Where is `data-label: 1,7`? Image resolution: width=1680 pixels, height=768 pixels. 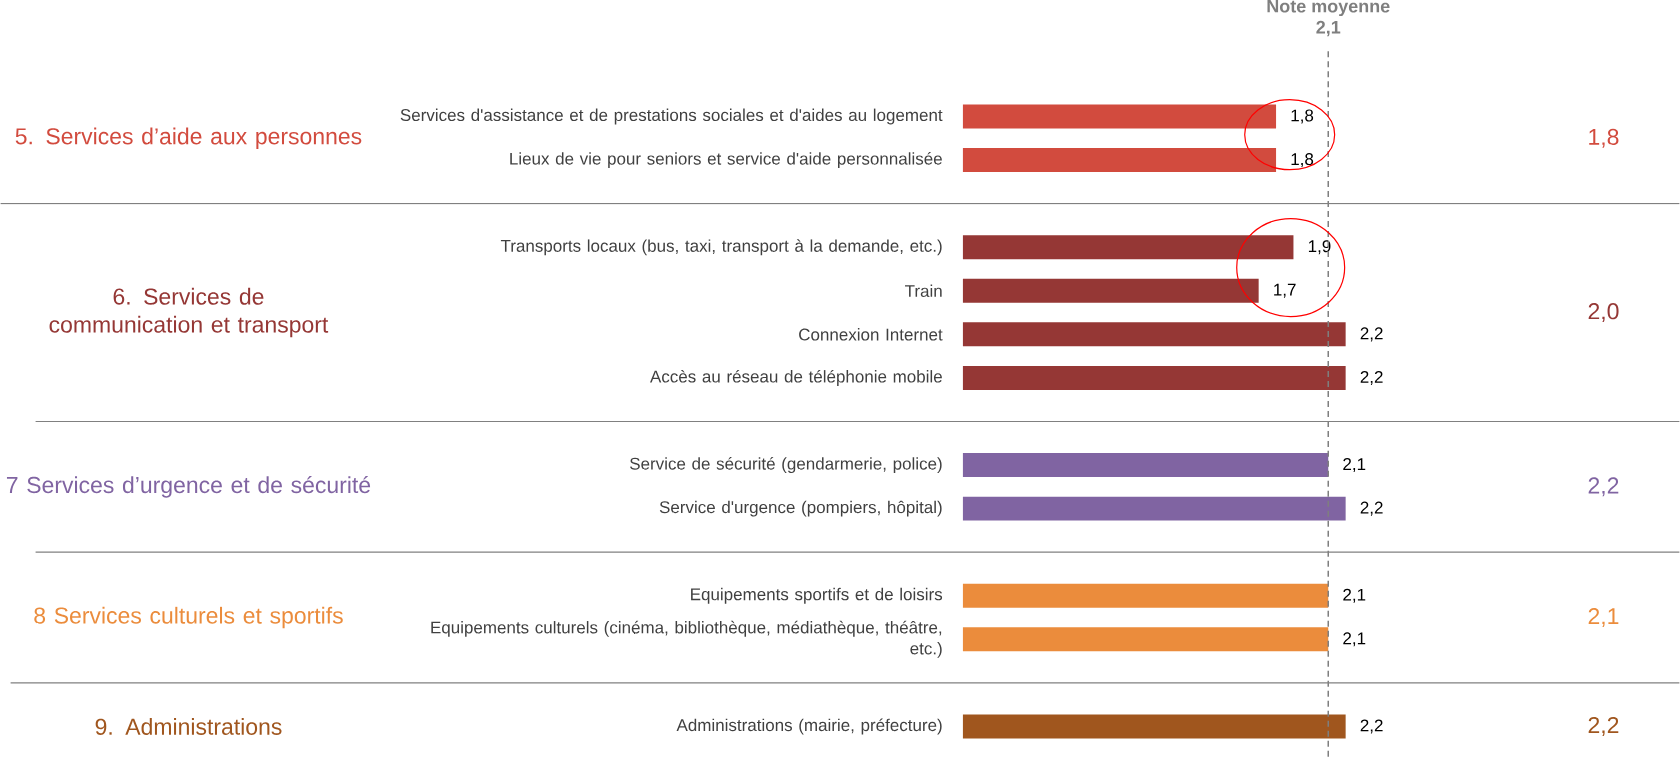 data-label: 1,7 is located at coordinates (1285, 290).